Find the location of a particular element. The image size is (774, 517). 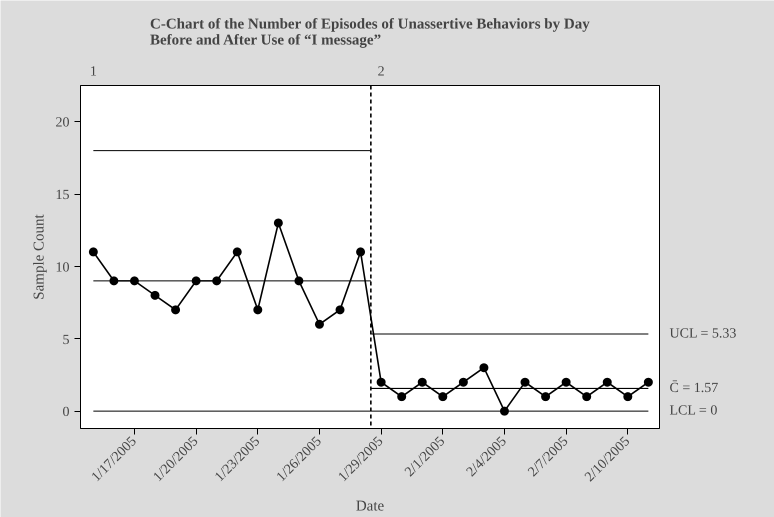

chart-title: C-Chart of the Number of Episodes of Unassertive Behaviors by Day Before and After Use of “I message” is located at coordinates (370, 32).